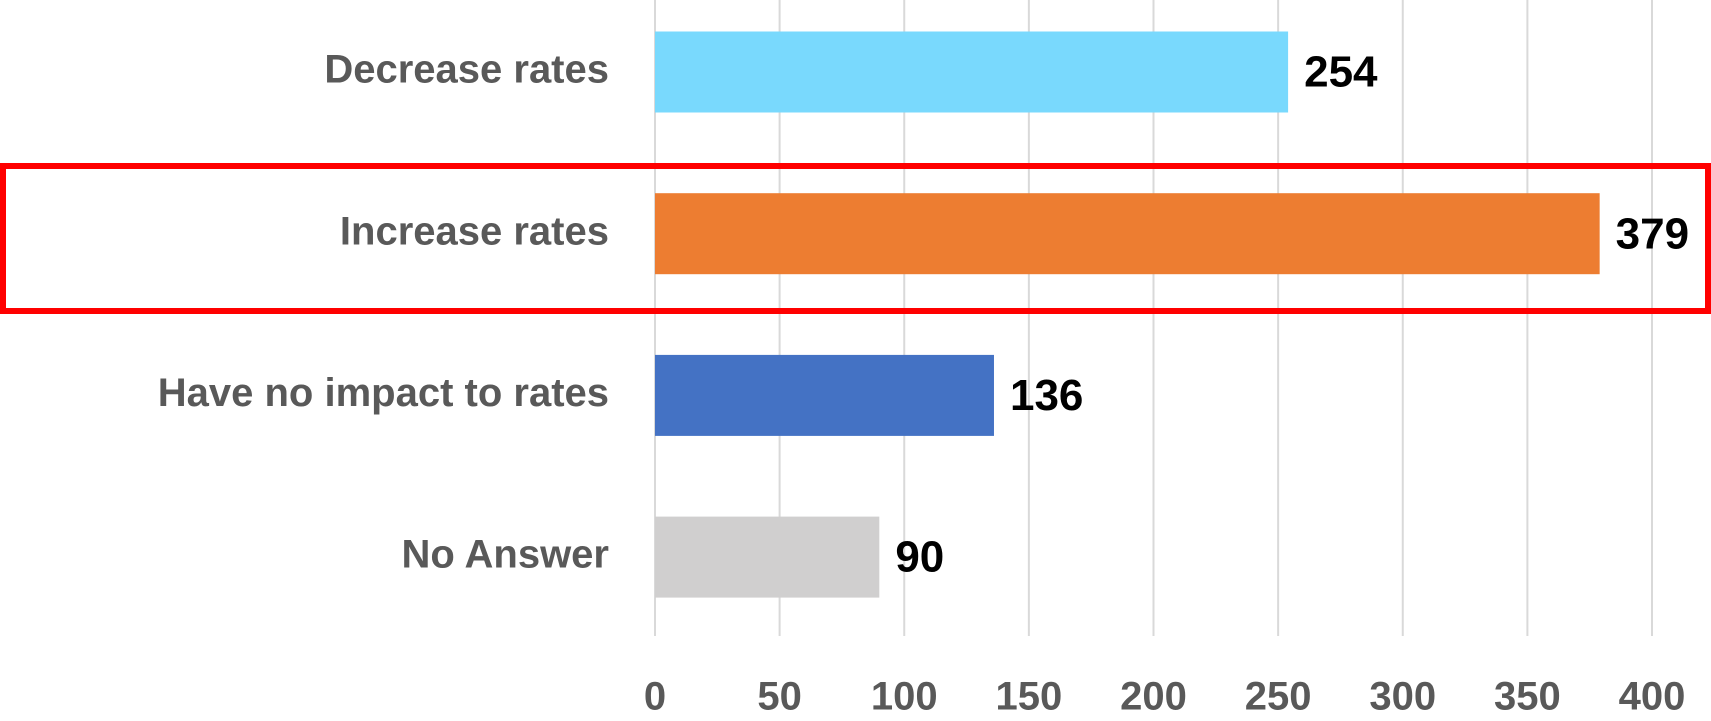 This screenshot has height=721, width=1711. I want to click on x-tick-label: 200, so click(1153, 697).